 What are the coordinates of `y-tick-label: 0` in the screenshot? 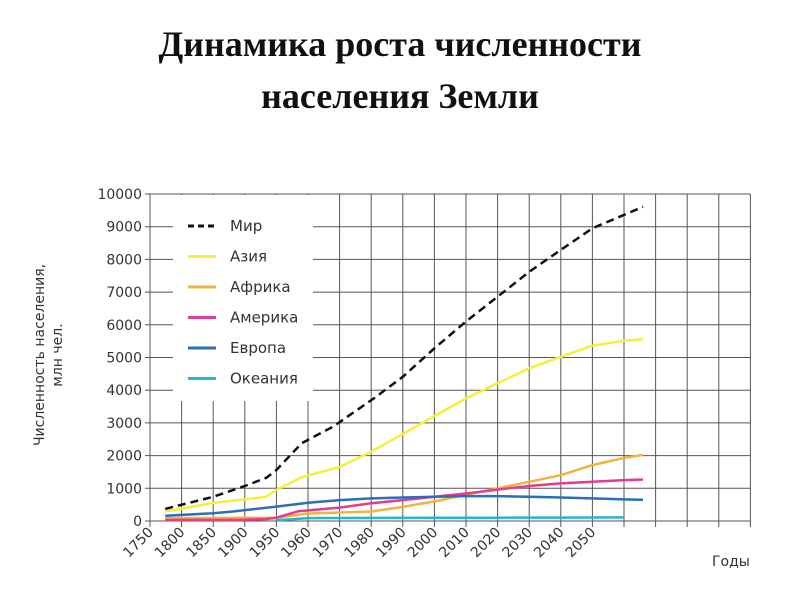 It's located at (137, 522).